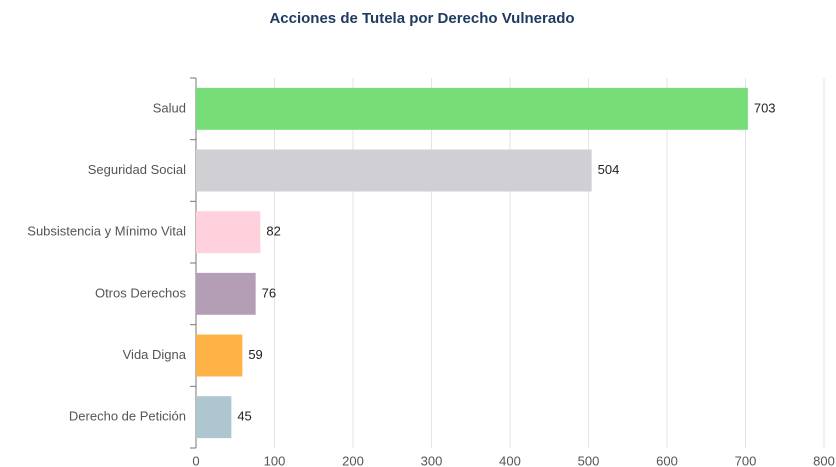 This screenshot has width=836, height=467. I want to click on value-label: 703, so click(765, 107).